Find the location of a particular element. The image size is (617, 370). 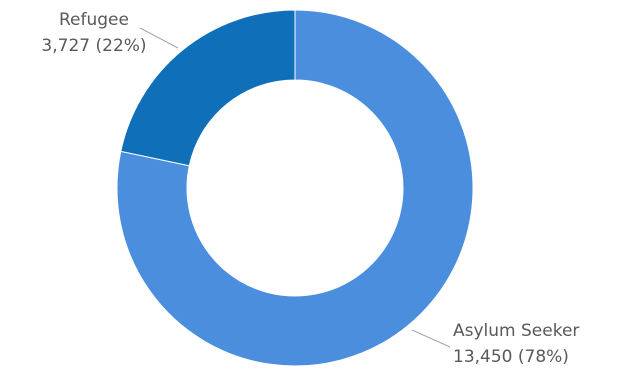

label-refugee-count: 3,727 is located at coordinates (65, 46).